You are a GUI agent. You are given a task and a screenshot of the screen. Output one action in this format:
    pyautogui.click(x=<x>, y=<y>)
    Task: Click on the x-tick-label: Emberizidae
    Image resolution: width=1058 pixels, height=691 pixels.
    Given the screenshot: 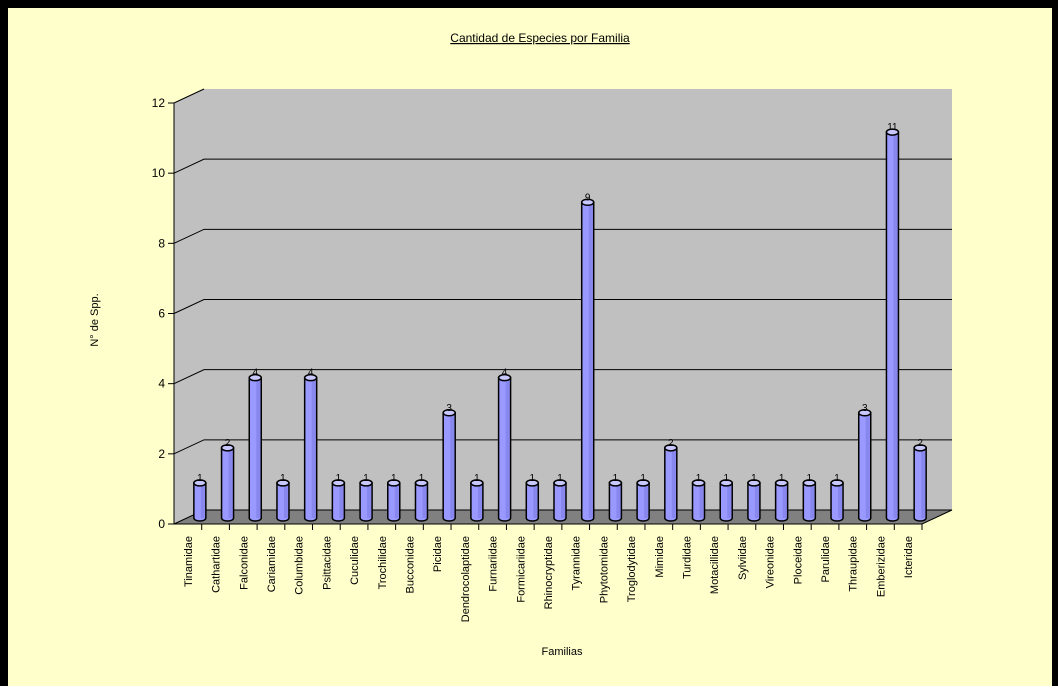 What is the action you would take?
    pyautogui.click(x=881, y=566)
    